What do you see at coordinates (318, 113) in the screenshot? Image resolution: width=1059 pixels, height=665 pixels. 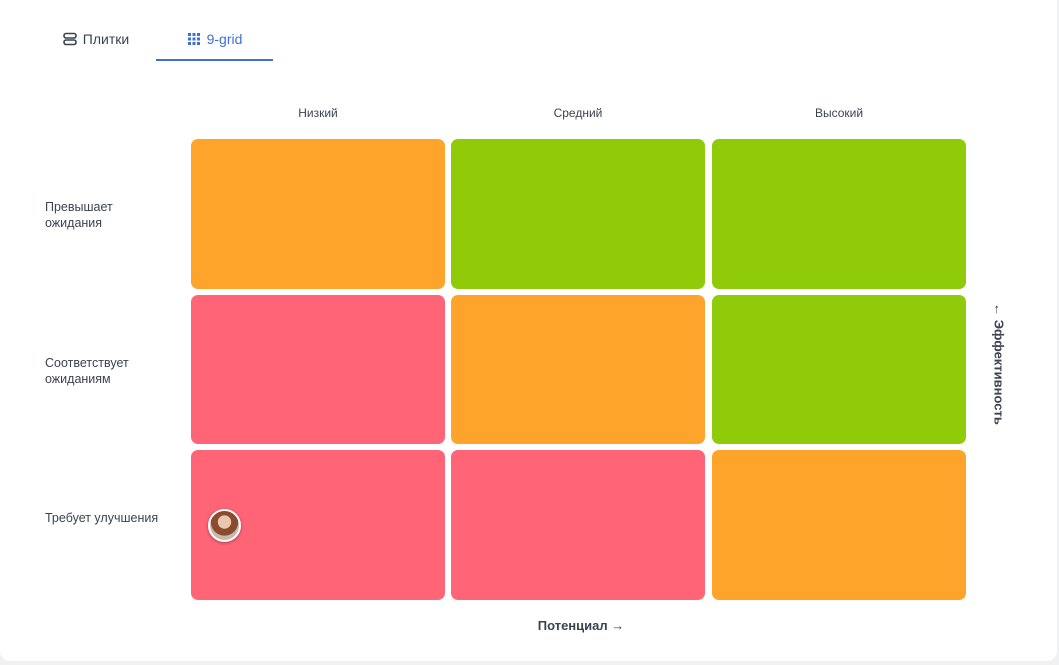 I see `column-header-low: Низкий` at bounding box center [318, 113].